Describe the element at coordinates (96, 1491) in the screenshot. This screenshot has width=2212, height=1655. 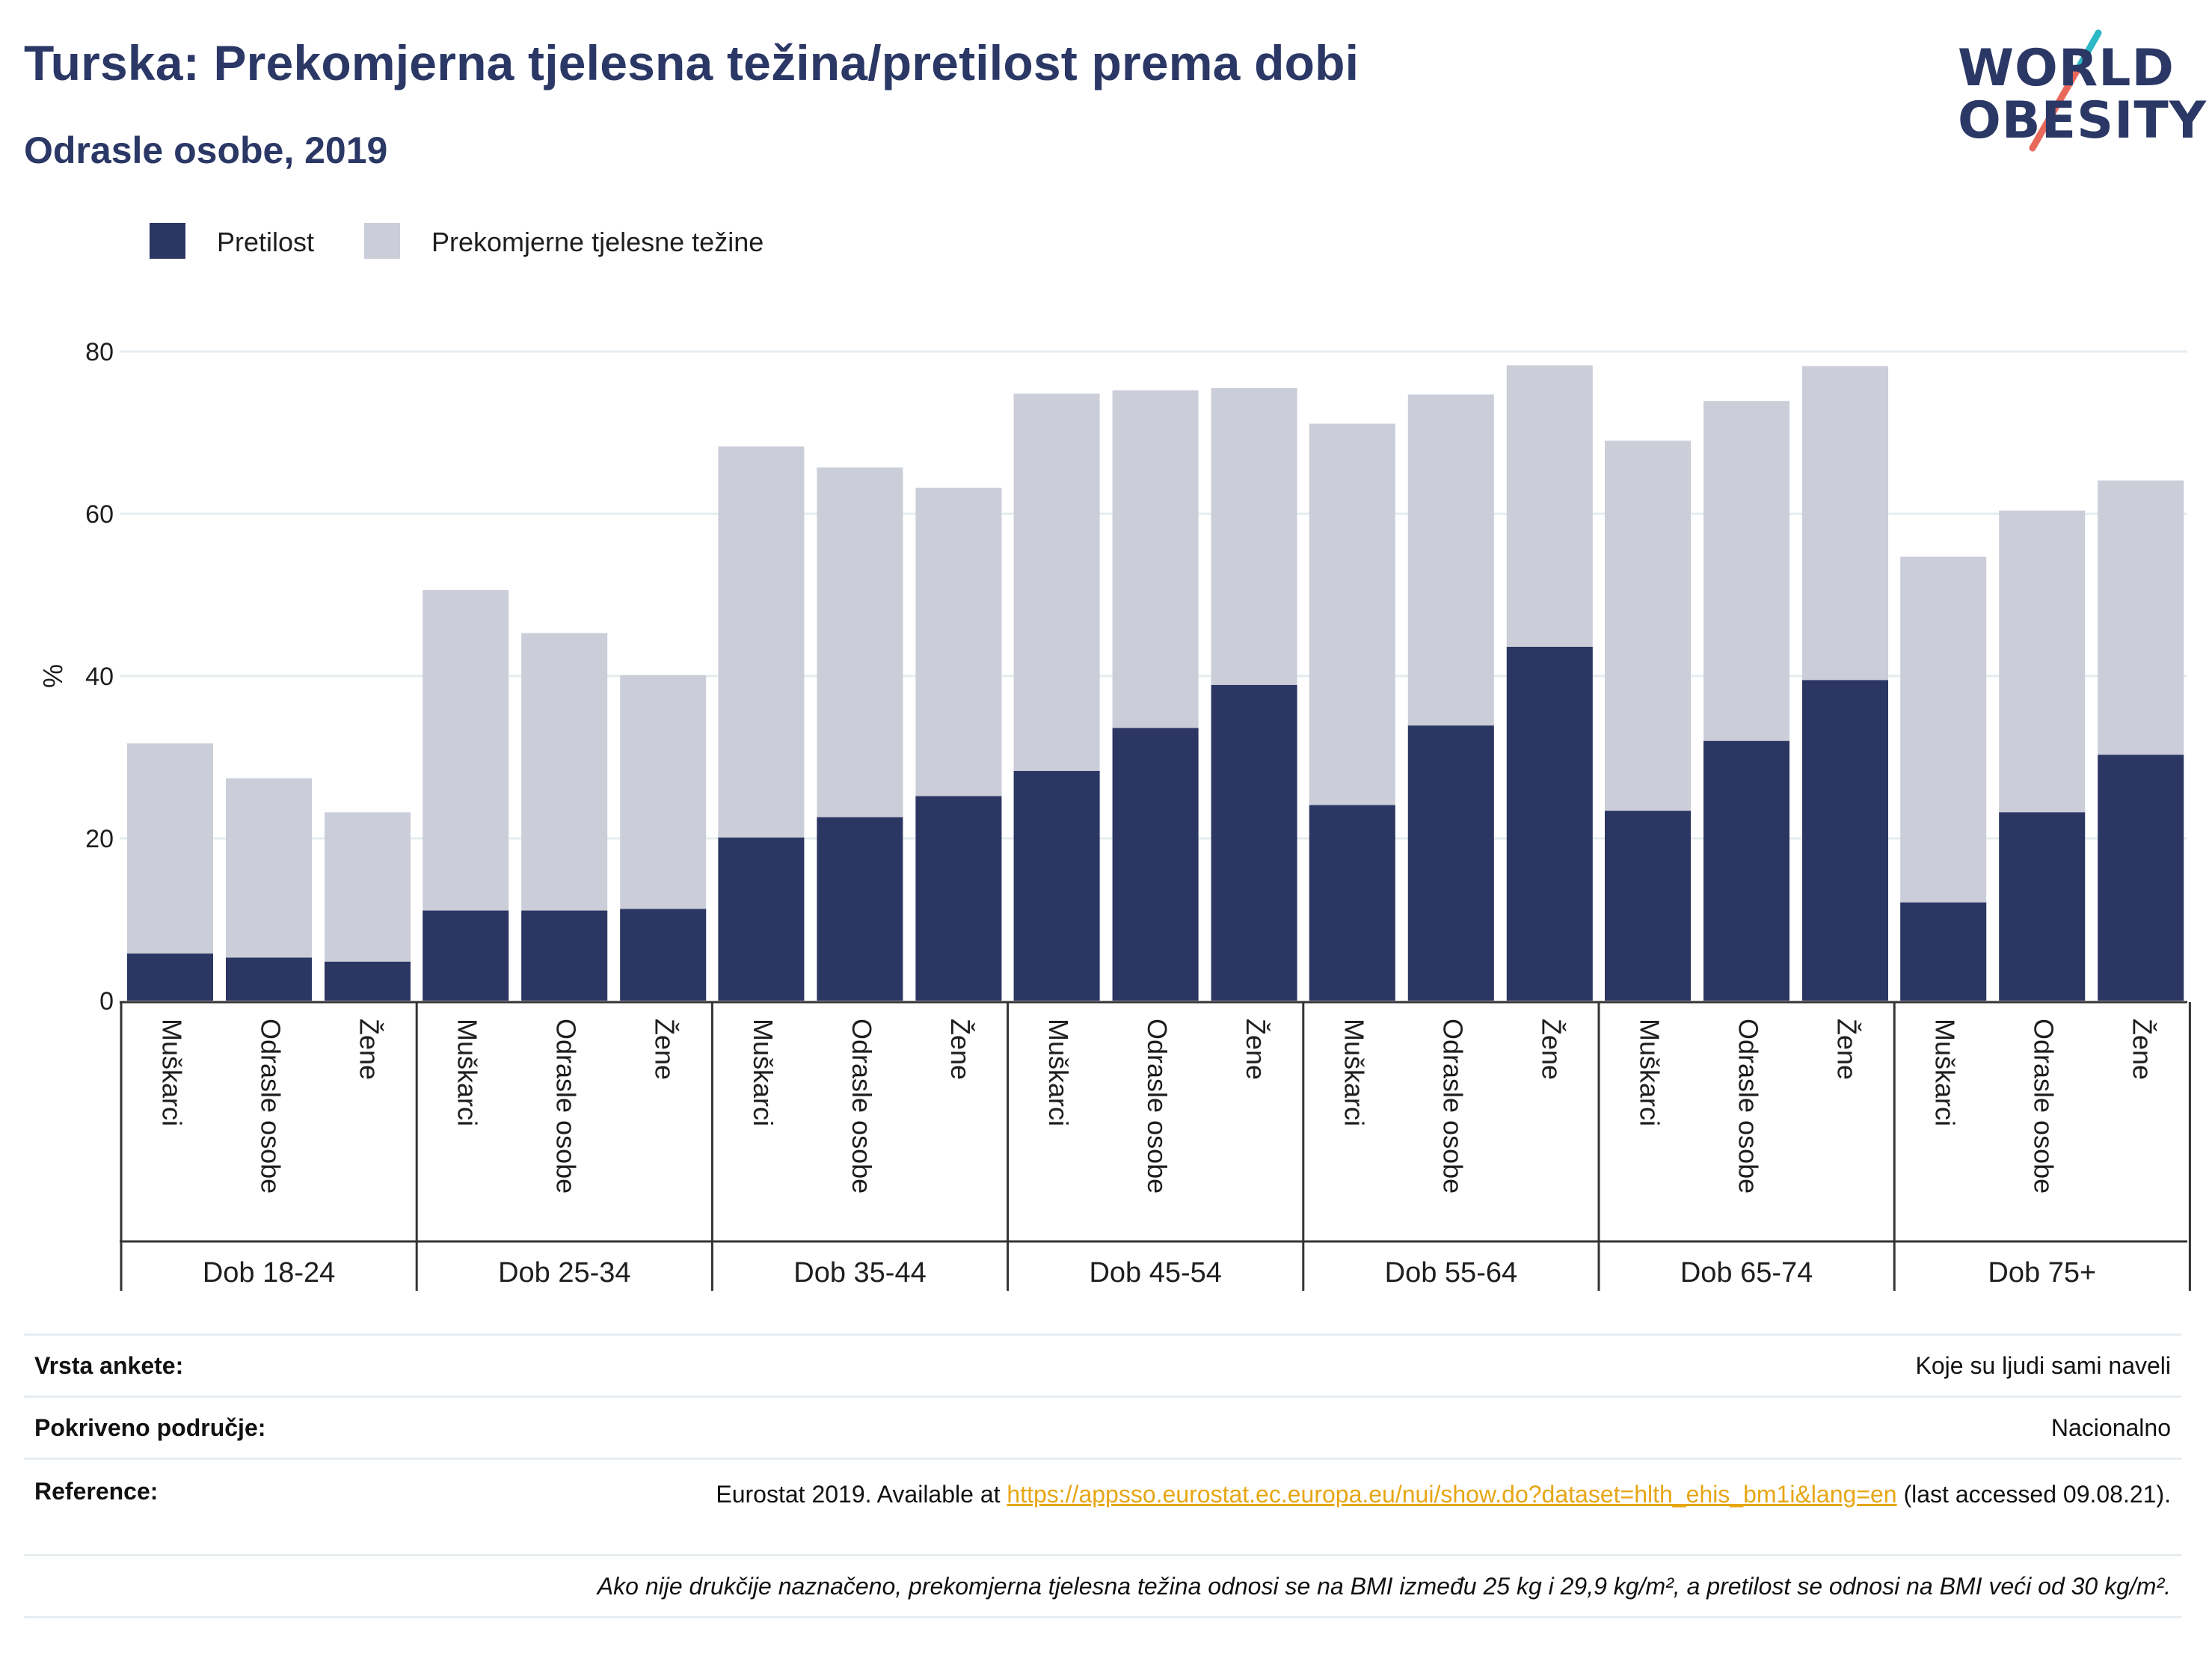
I see `reference-label: Reference:` at that location.